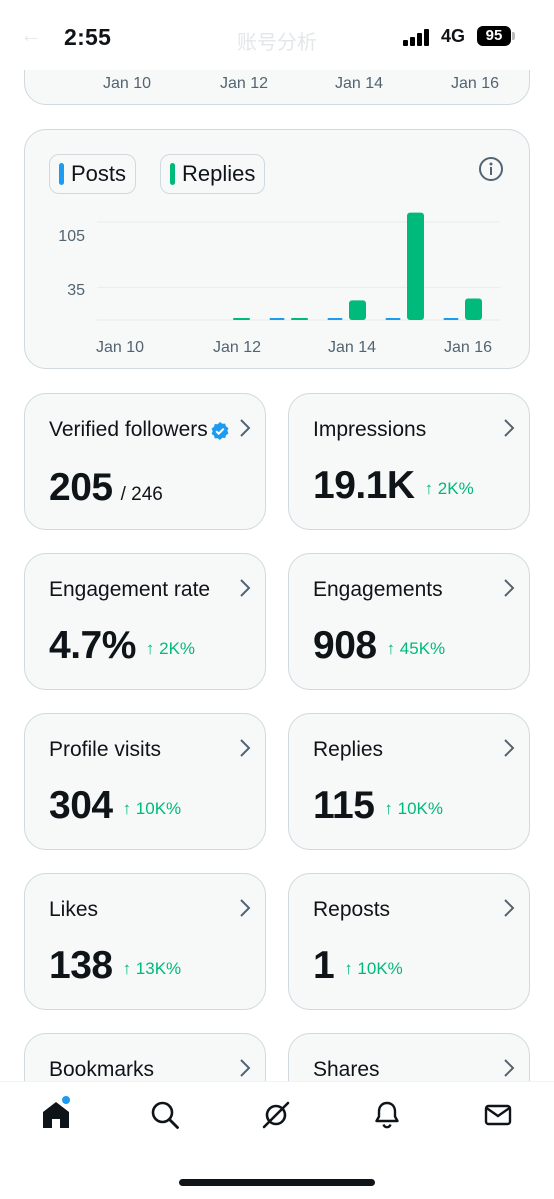  I want to click on verified-badge-icon, so click(220, 431).